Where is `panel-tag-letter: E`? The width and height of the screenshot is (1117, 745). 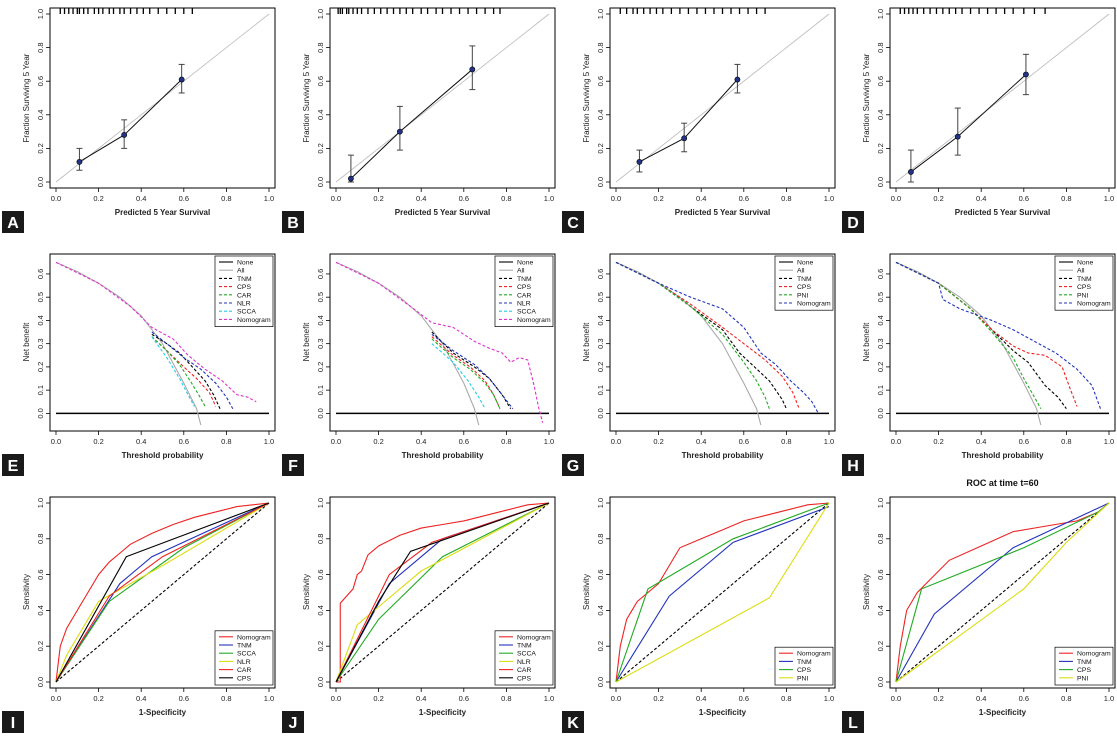
panel-tag-letter: E is located at coordinates (13, 466).